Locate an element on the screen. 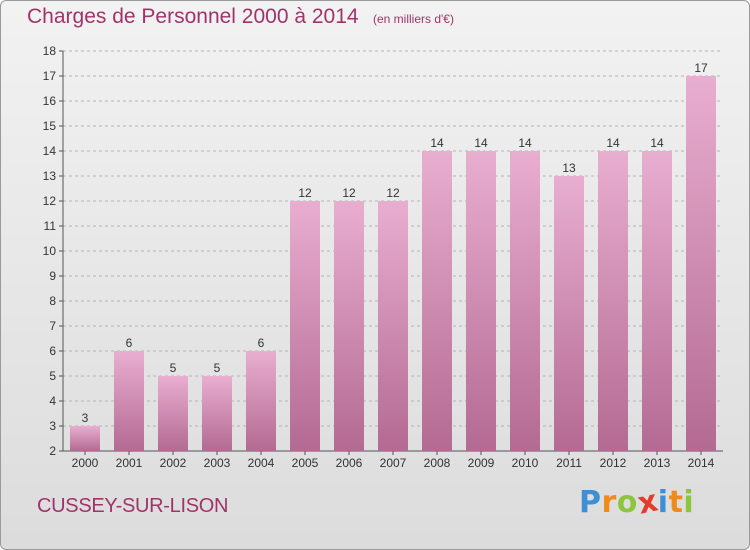 The height and width of the screenshot is (550, 750). x-tick-label: 2008 is located at coordinates (437, 463).